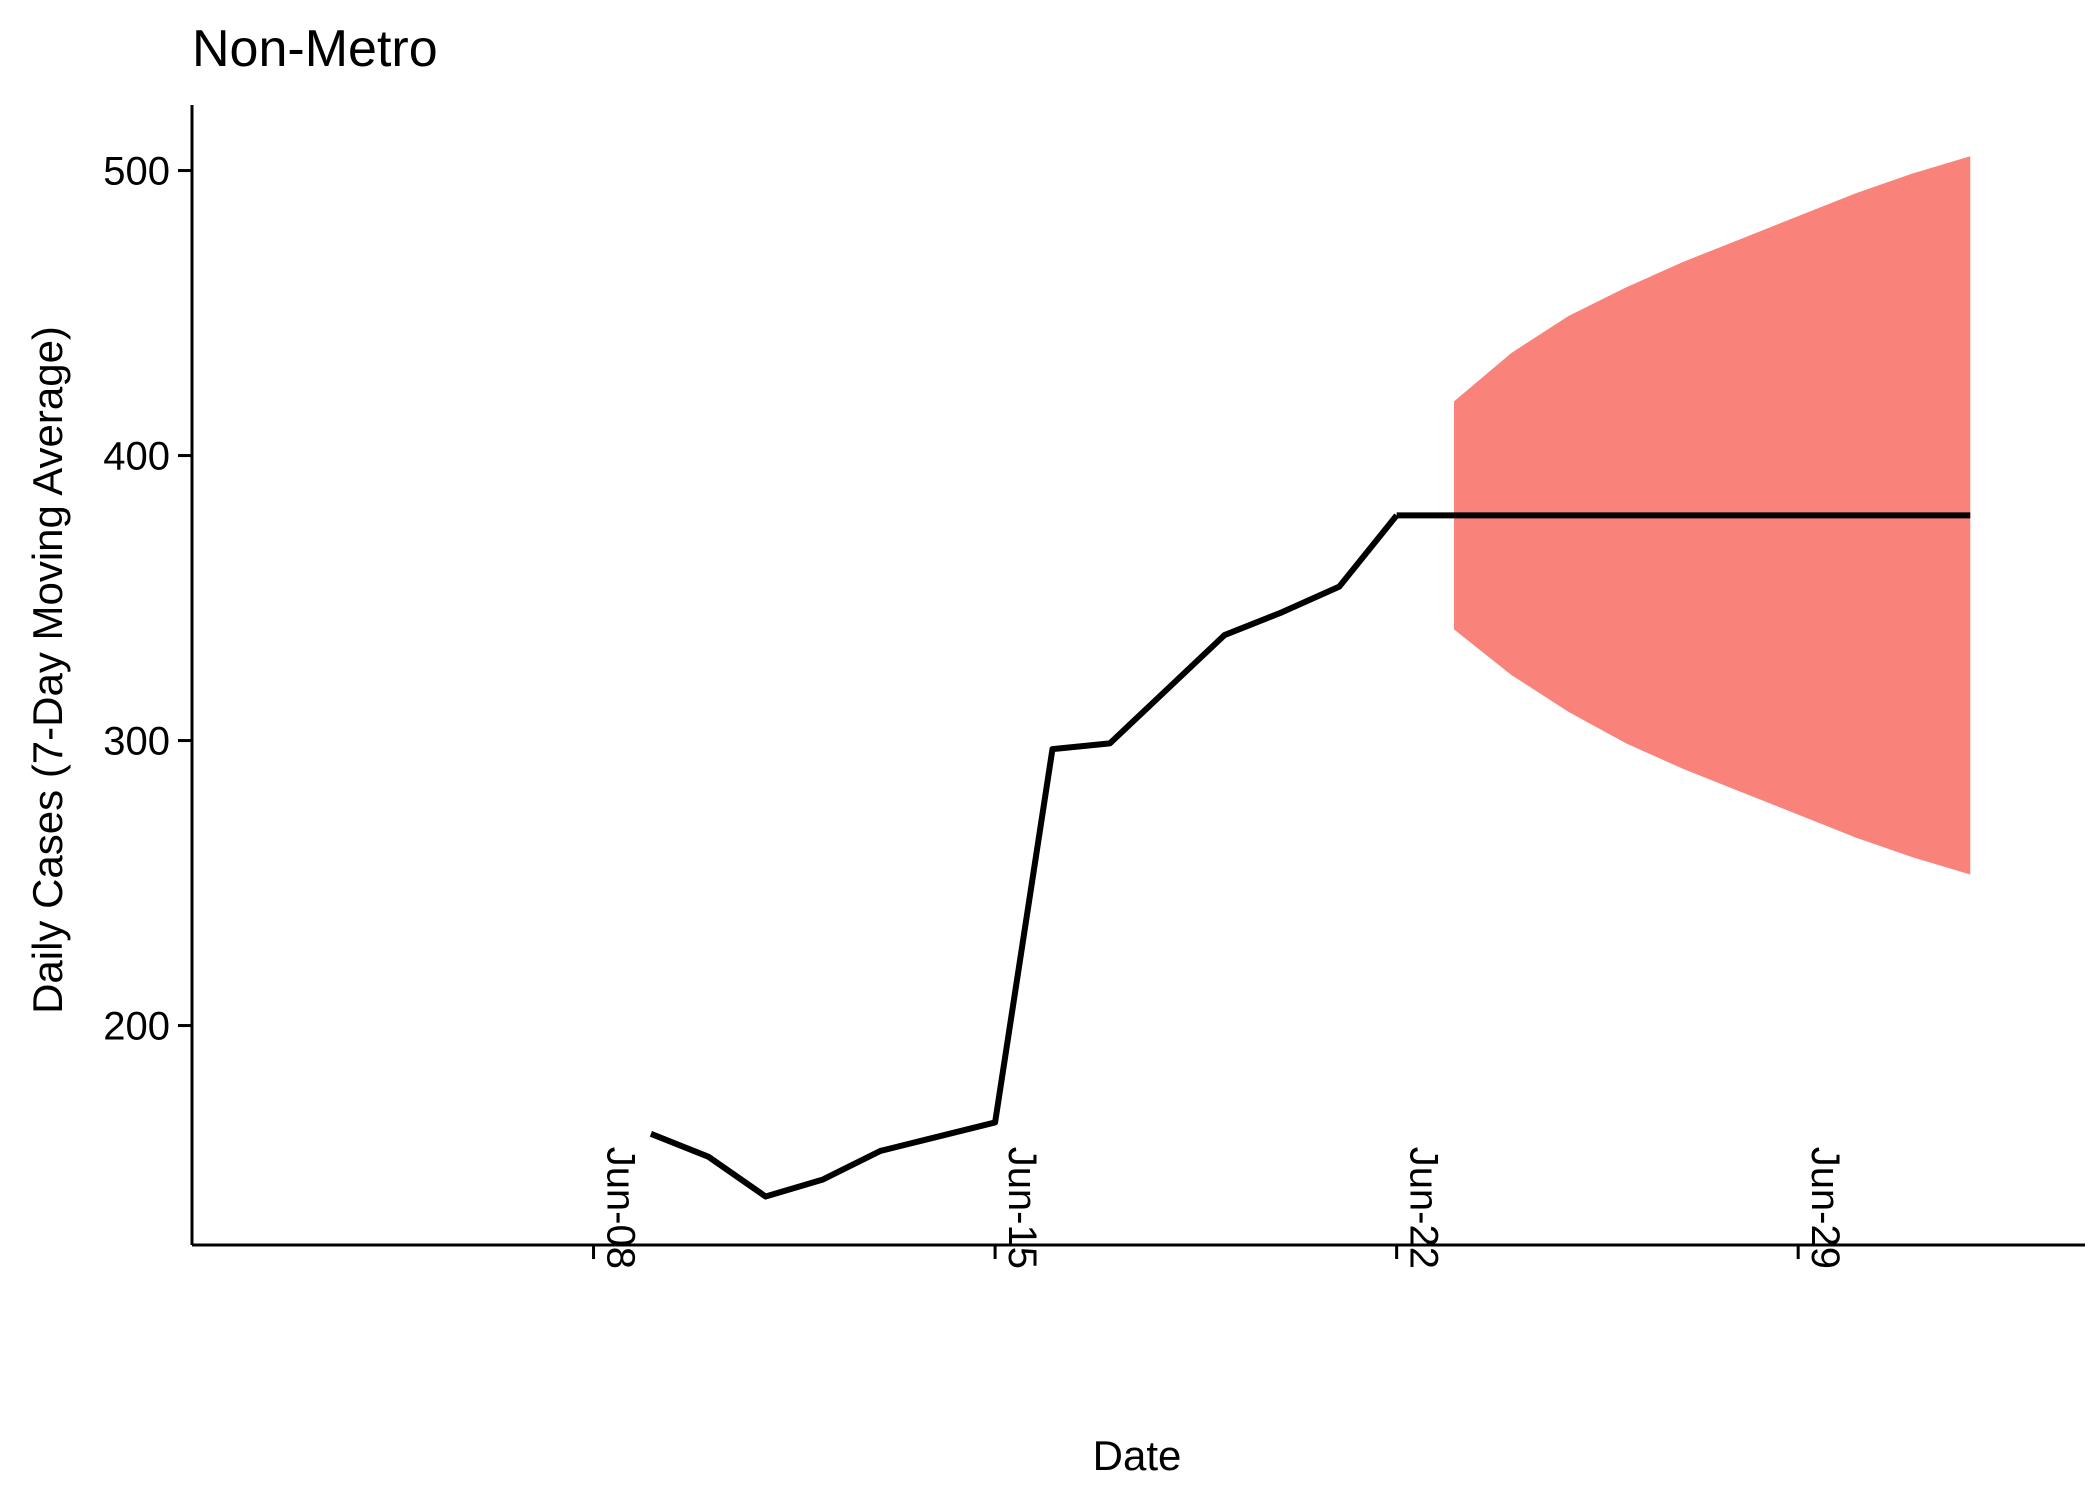 The width and height of the screenshot is (2100, 1504). Describe the element at coordinates (1219, 1208) in the screenshot. I see `x-axis-ticks: Jun-08 Jun-15 Jun-22 Jun-29` at that location.